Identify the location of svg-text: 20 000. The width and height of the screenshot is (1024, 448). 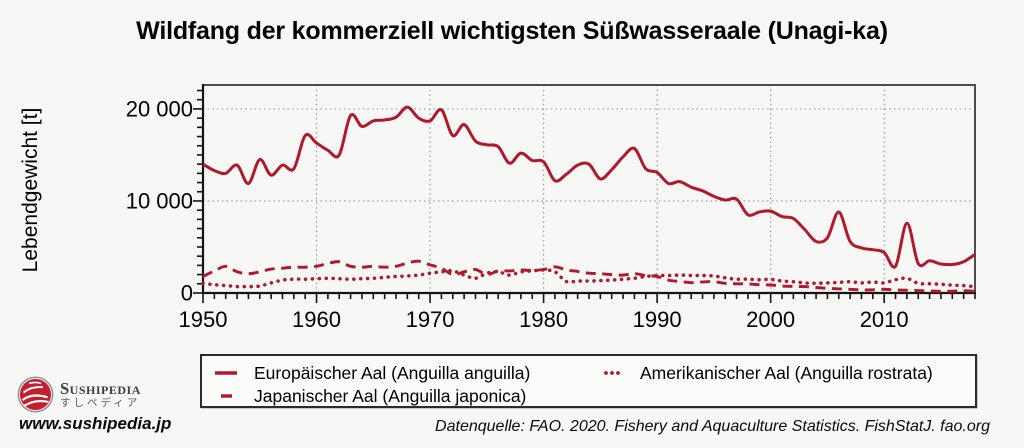
(159, 108).